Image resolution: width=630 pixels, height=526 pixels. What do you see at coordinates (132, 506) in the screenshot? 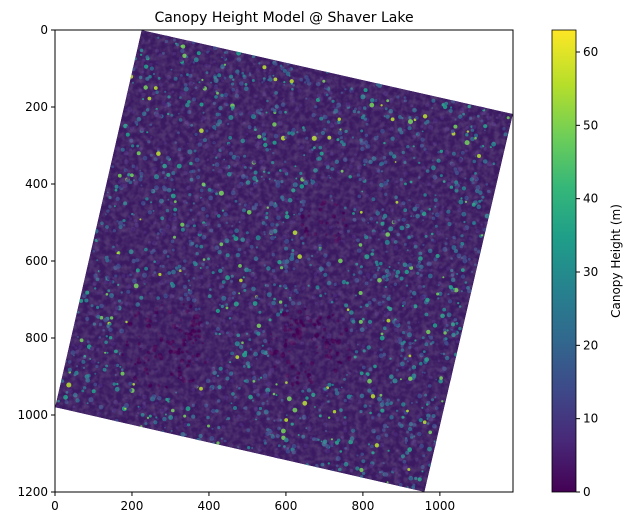
I see `x-tick-label: 200` at bounding box center [132, 506].